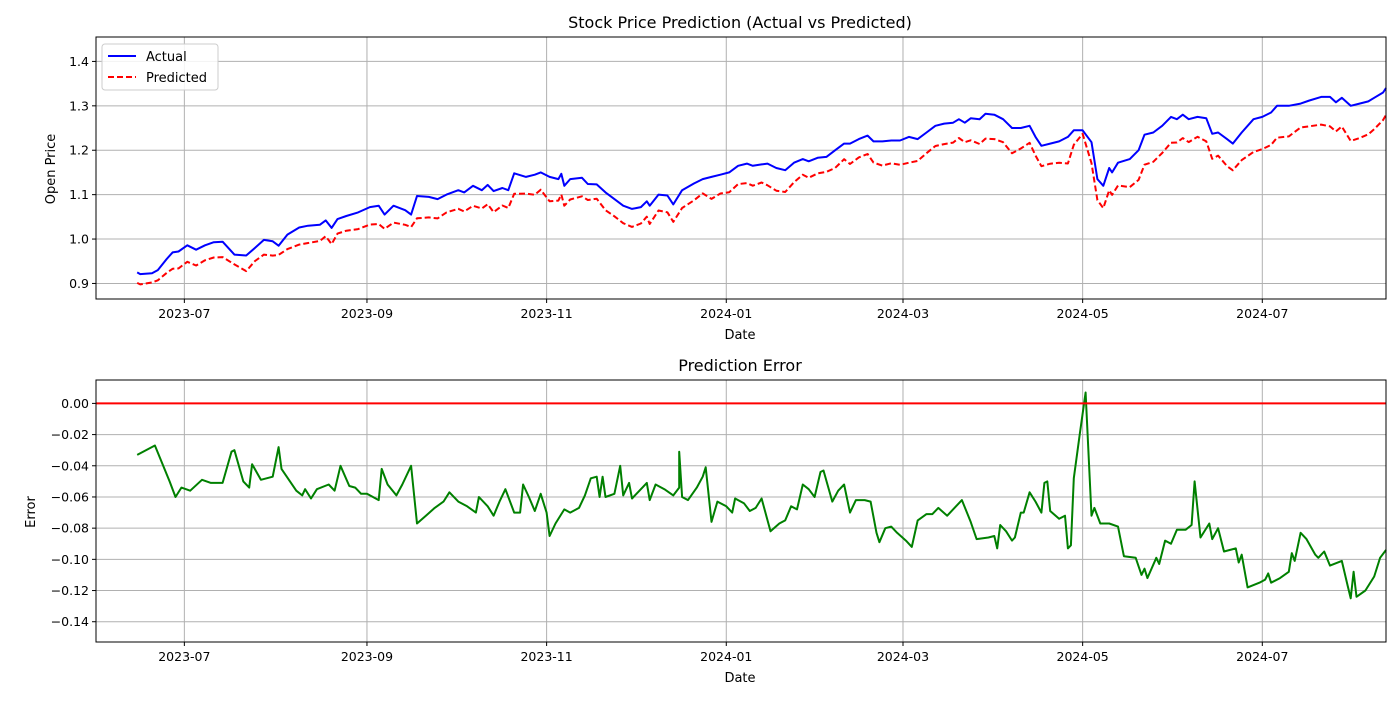 The image size is (1400, 704). What do you see at coordinates (79, 150) in the screenshot?
I see `y-tick-label: 1.2` at bounding box center [79, 150].